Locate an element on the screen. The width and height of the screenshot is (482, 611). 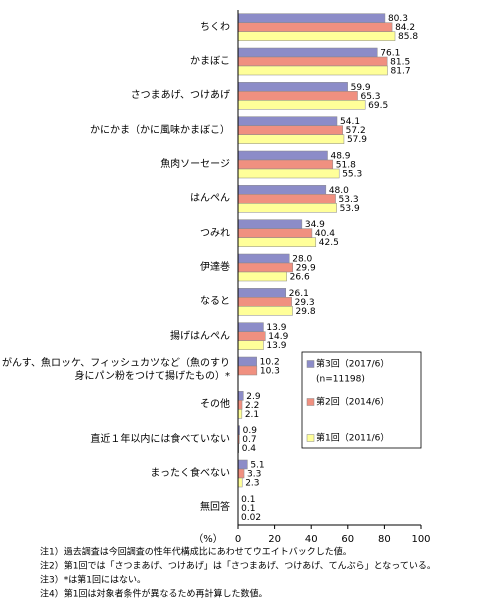
value-label: 2.2 is located at coordinates (252, 406).